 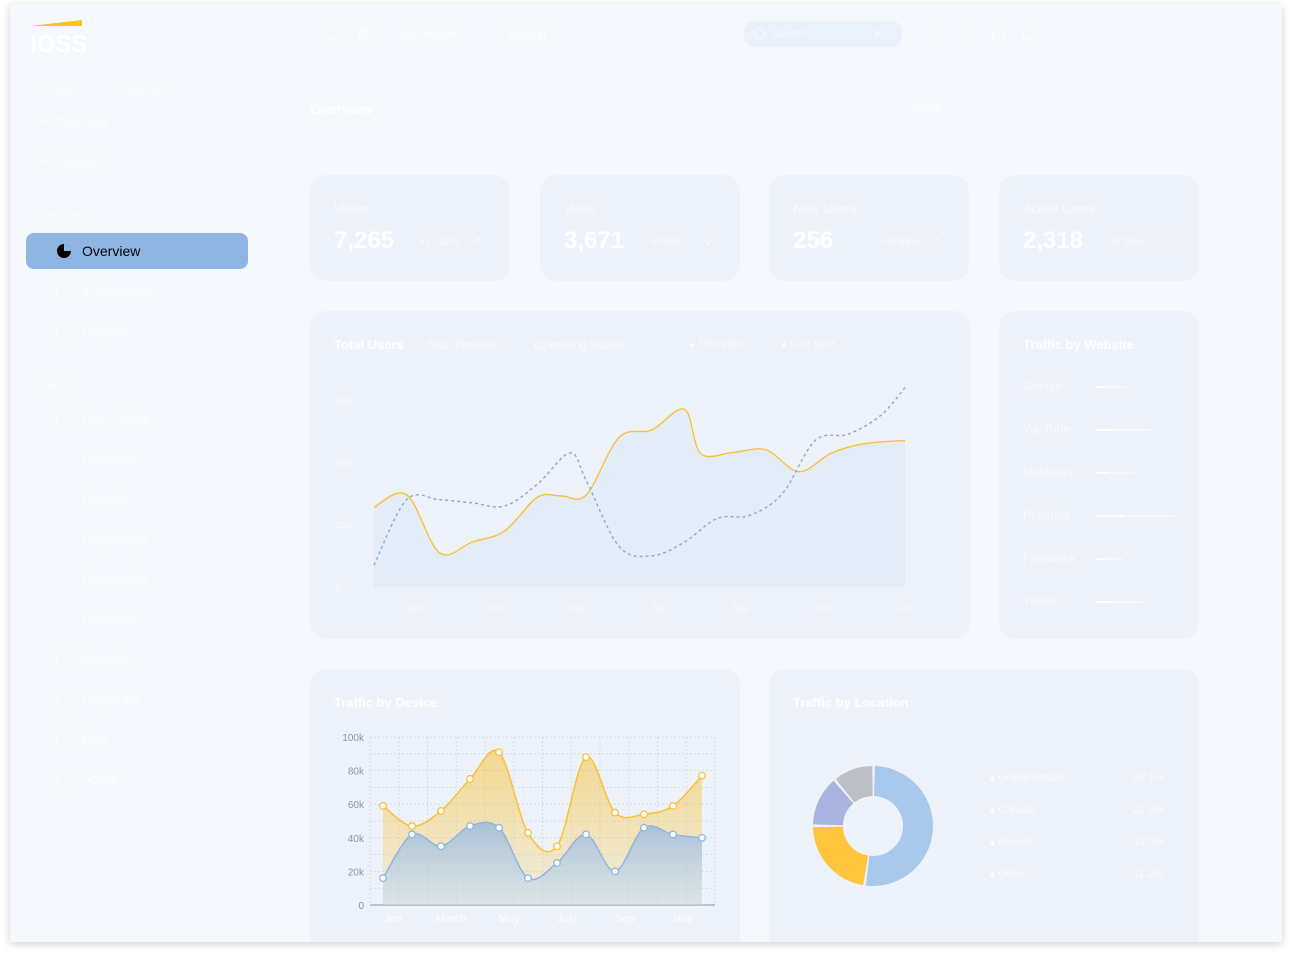 What do you see at coordinates (77, 161) in the screenshot?
I see `favorite-item-projects: Projects` at bounding box center [77, 161].